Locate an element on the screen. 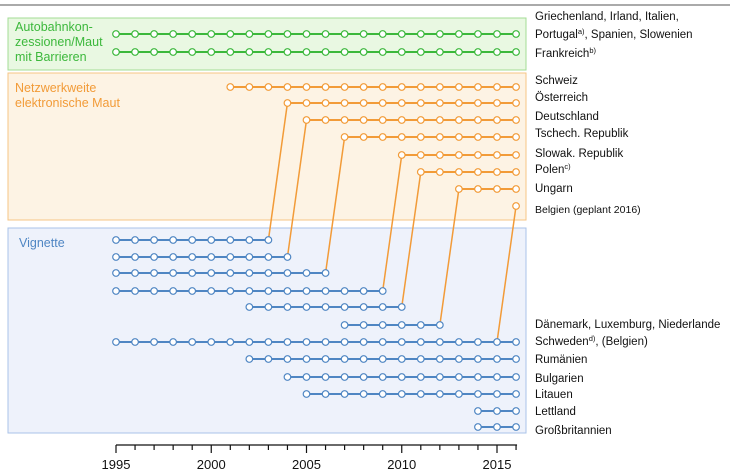  row-label: Portugala), Spanien, Slowenien is located at coordinates (614, 34).